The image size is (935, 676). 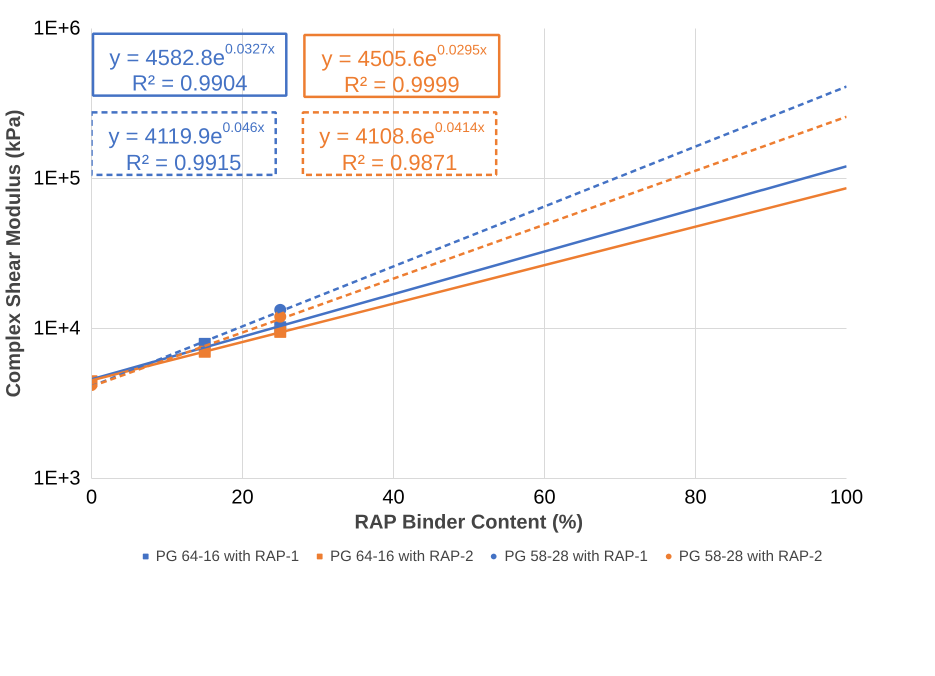 What do you see at coordinates (228, 556) in the screenshot?
I see `legend-label: PG 64-16 with RAP-1` at bounding box center [228, 556].